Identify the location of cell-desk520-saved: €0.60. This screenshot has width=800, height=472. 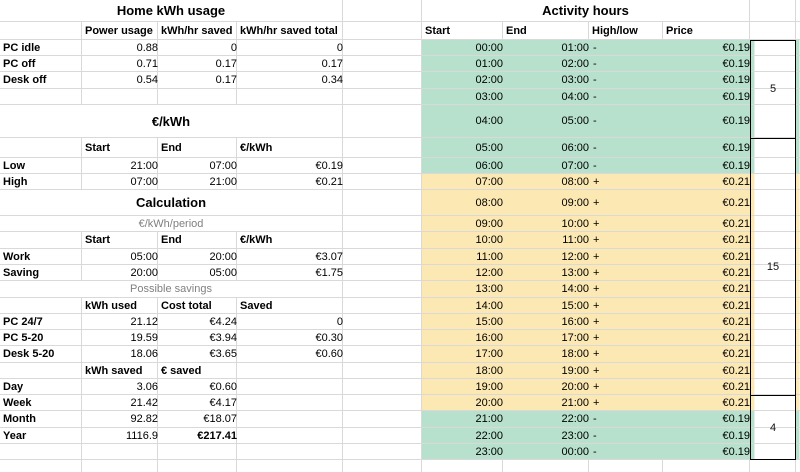
(329, 354).